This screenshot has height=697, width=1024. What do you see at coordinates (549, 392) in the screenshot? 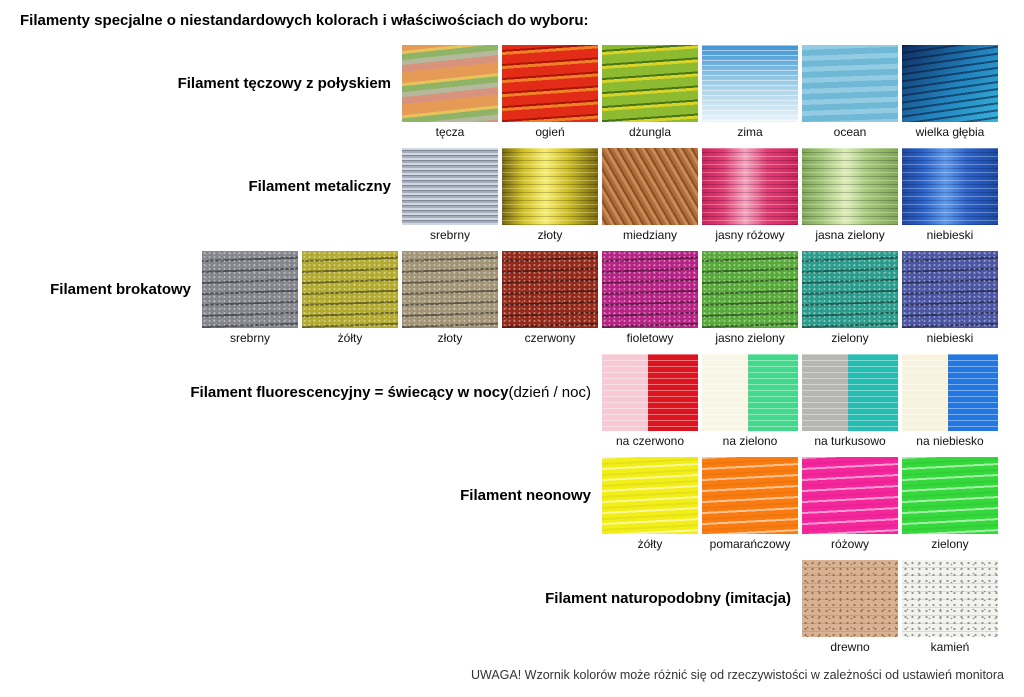
I see `filament-category-note: (dzień / noc)` at bounding box center [549, 392].